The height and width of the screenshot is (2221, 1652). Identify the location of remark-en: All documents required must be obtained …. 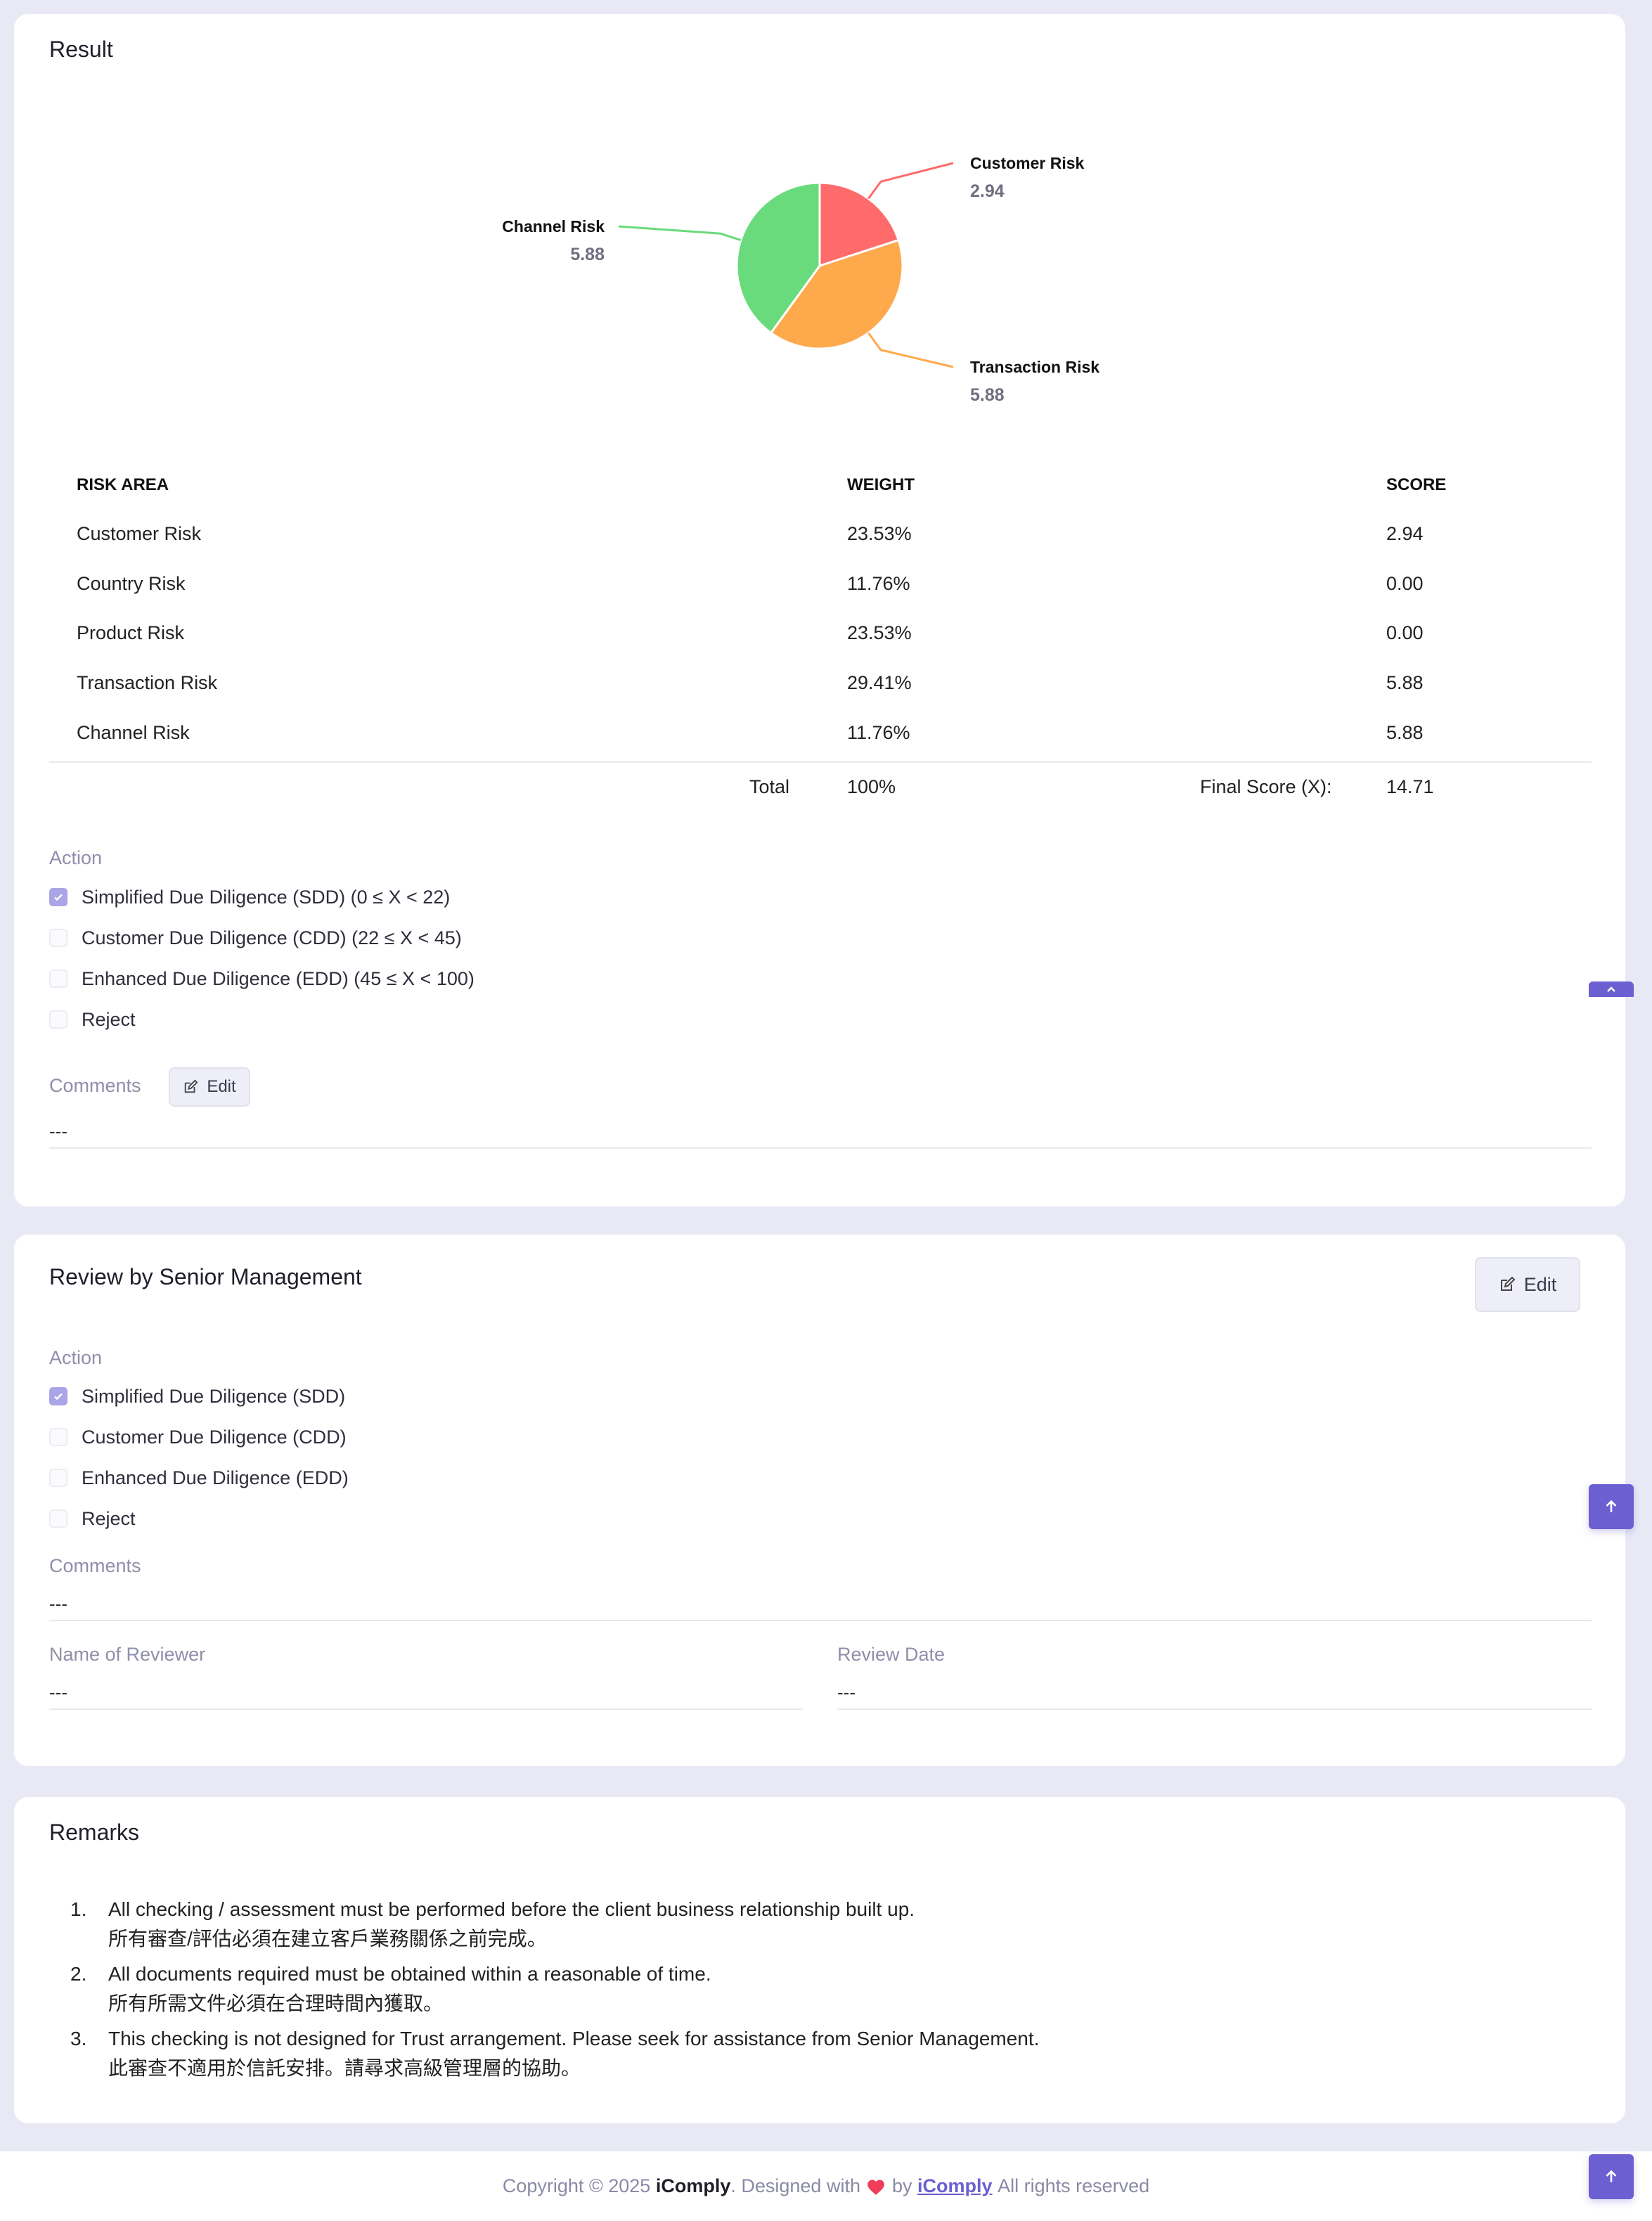
(409, 1974).